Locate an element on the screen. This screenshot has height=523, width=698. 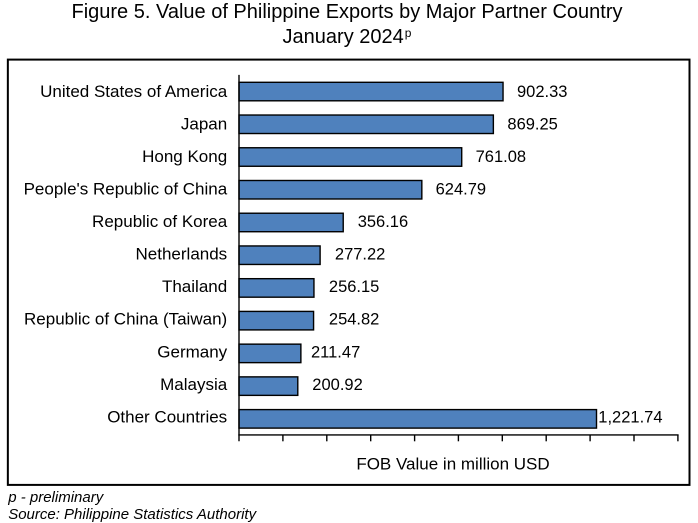
svg-text: FOB Value in million USD is located at coordinates (452, 464).